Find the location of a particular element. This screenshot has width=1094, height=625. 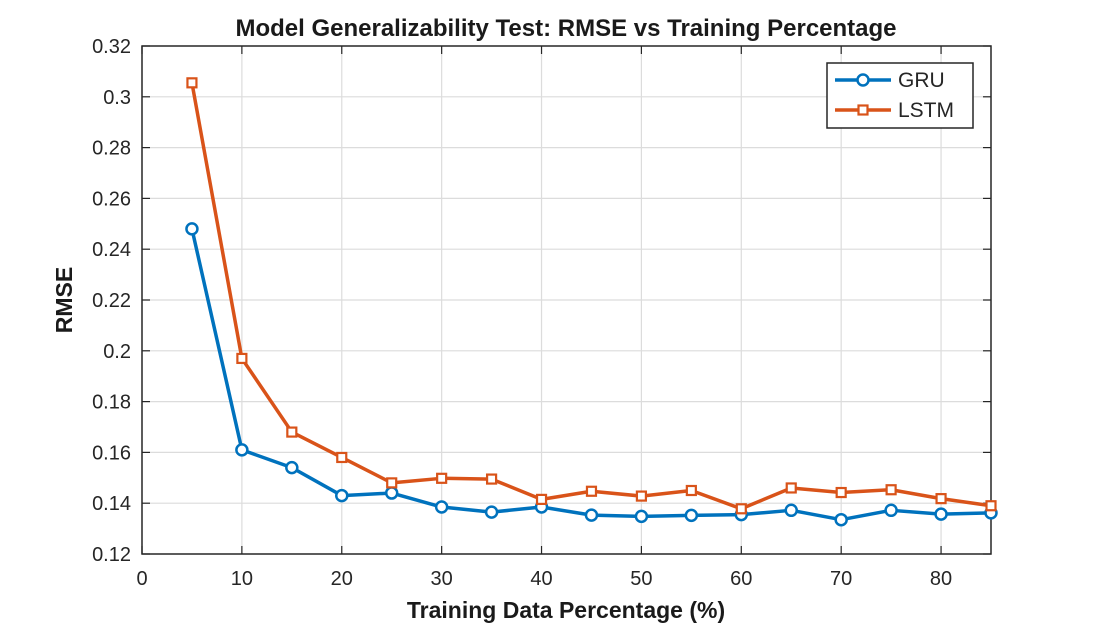

x-tick-label: 60 is located at coordinates (741, 579).